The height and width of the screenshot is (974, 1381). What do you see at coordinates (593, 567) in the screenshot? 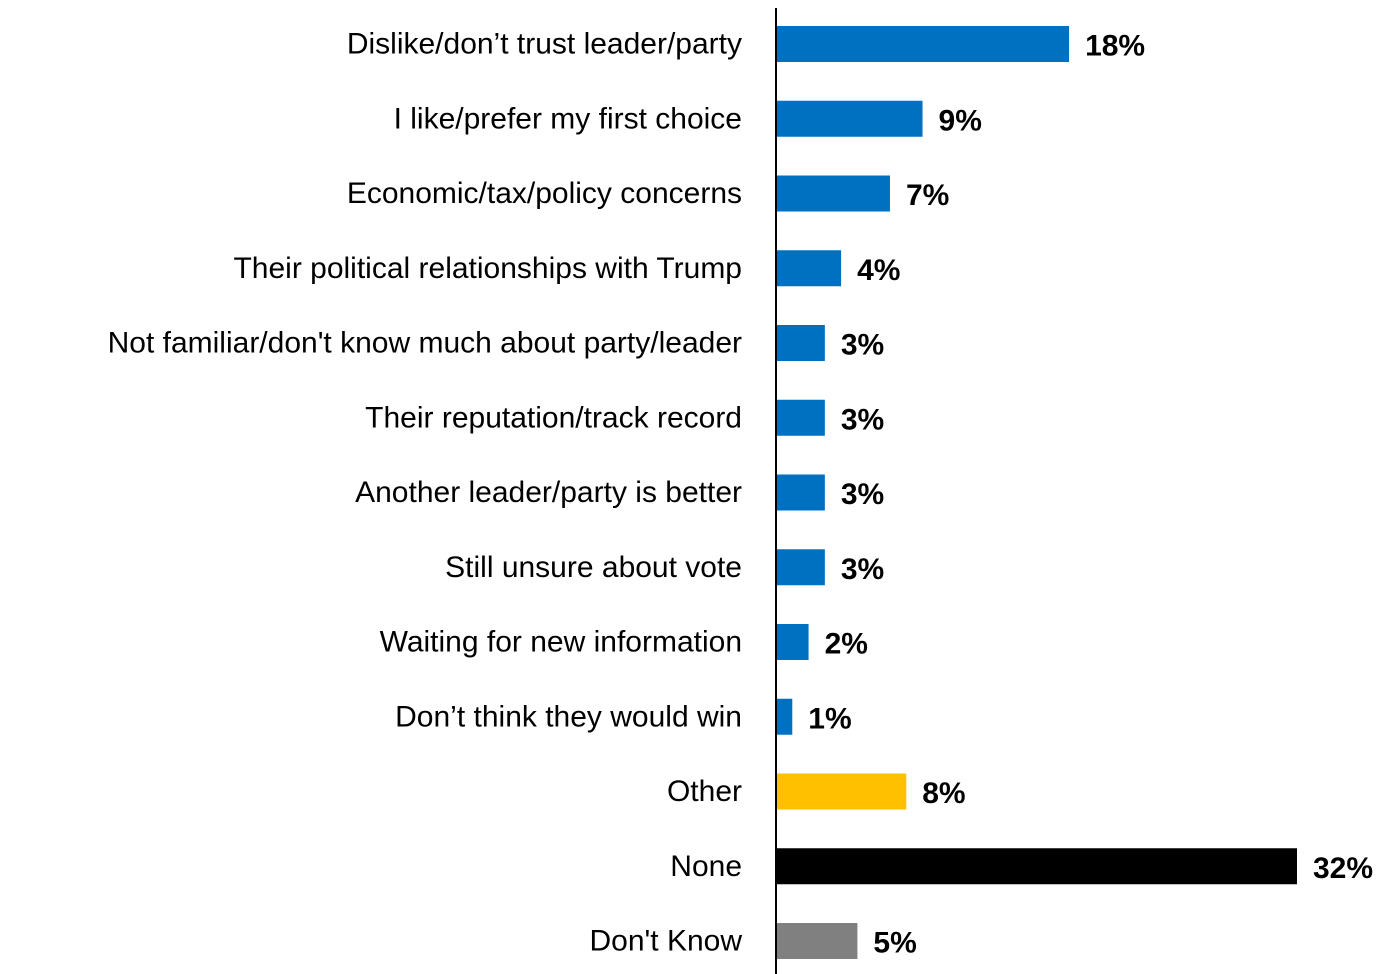
I see `category-label-7: Still unsure about vote` at bounding box center [593, 567].